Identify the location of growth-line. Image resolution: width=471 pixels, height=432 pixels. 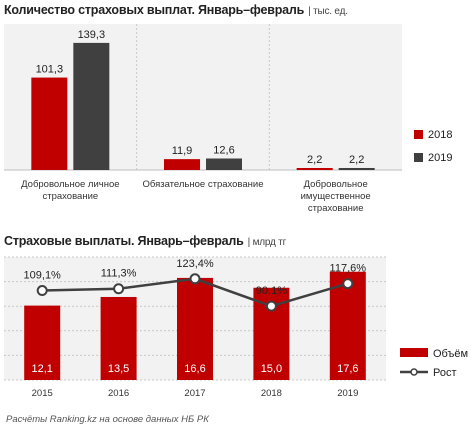
(195, 292).